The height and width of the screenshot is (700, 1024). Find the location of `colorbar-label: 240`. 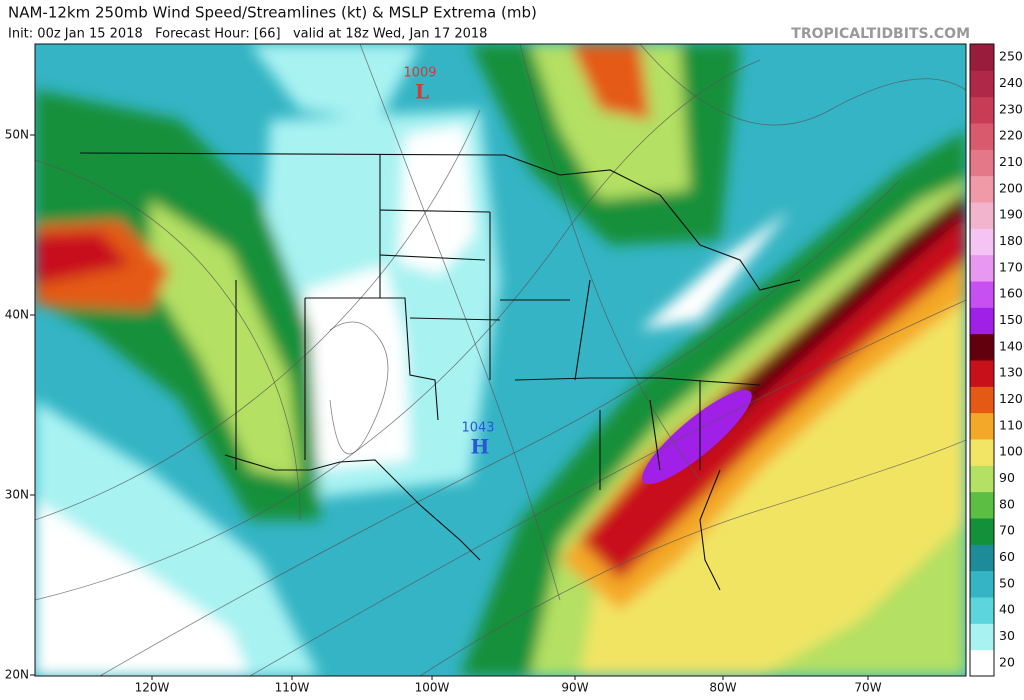

colorbar-label: 240 is located at coordinates (1011, 82).